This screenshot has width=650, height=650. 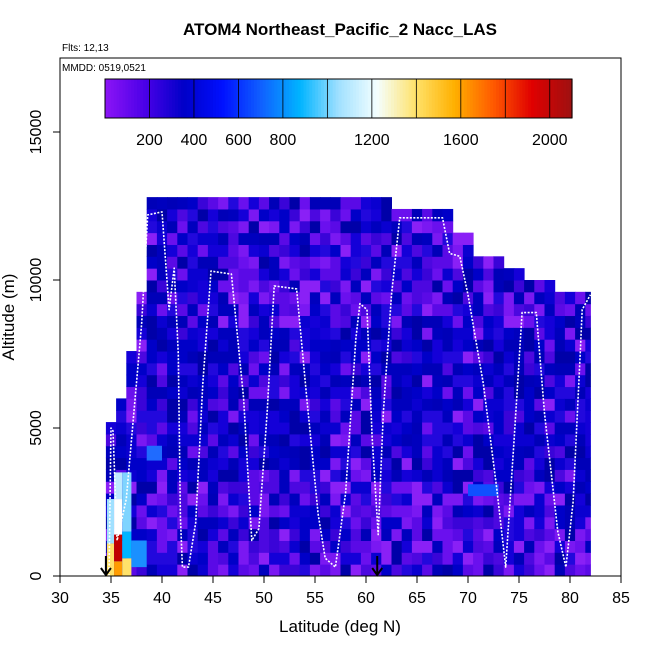 What do you see at coordinates (377, 566) in the screenshot?
I see `down-arrow-marker` at bounding box center [377, 566].